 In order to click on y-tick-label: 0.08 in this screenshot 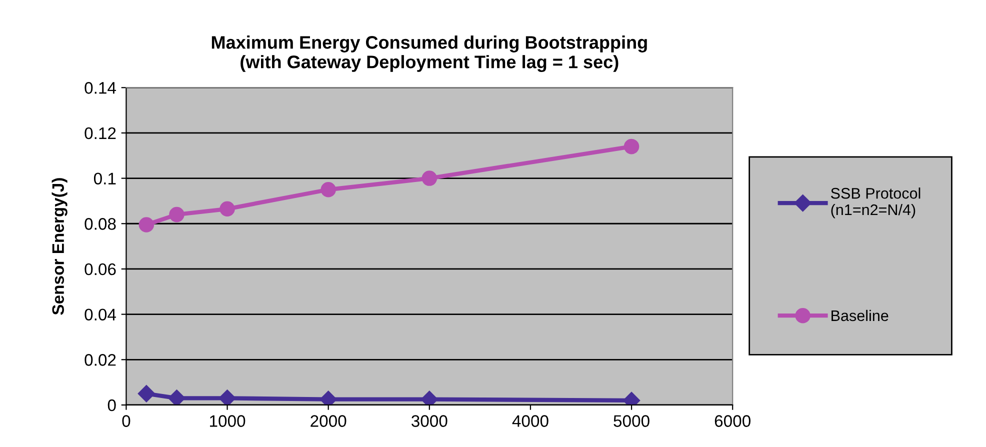, I will do `click(100, 224)`.